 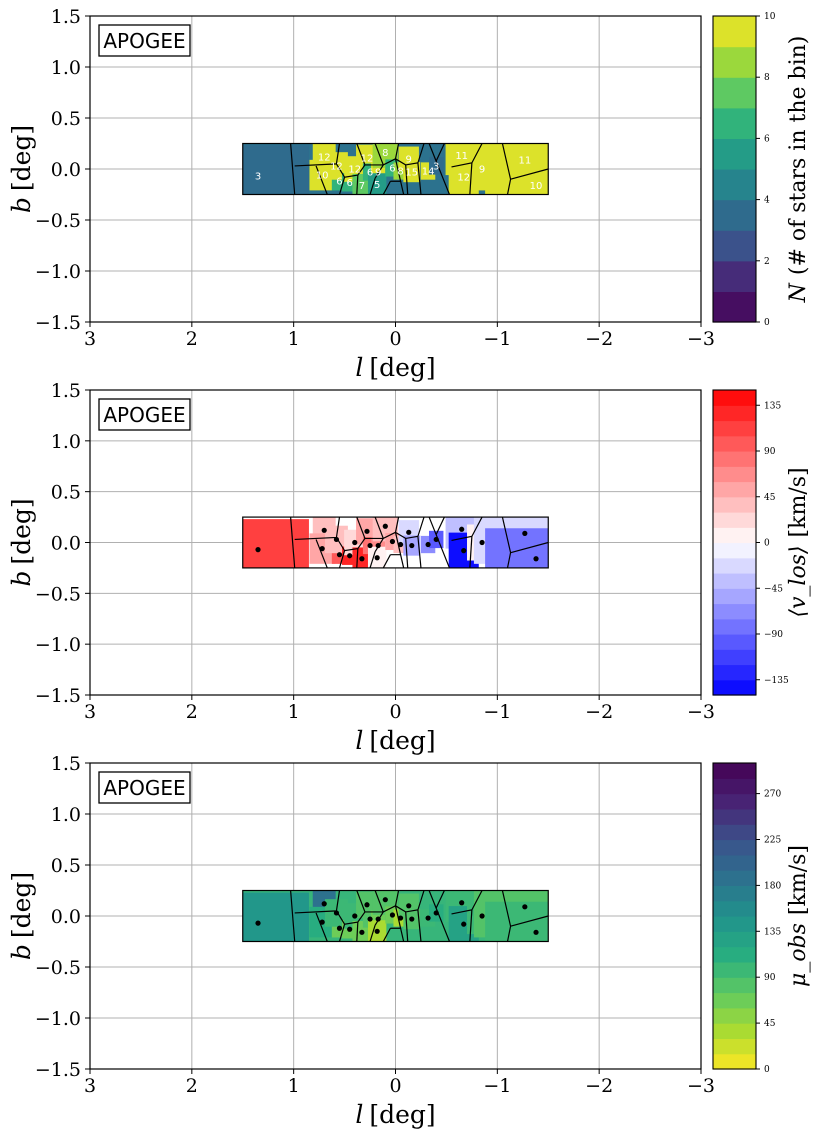 I want to click on voronoi-cells, so click(x=395, y=916).